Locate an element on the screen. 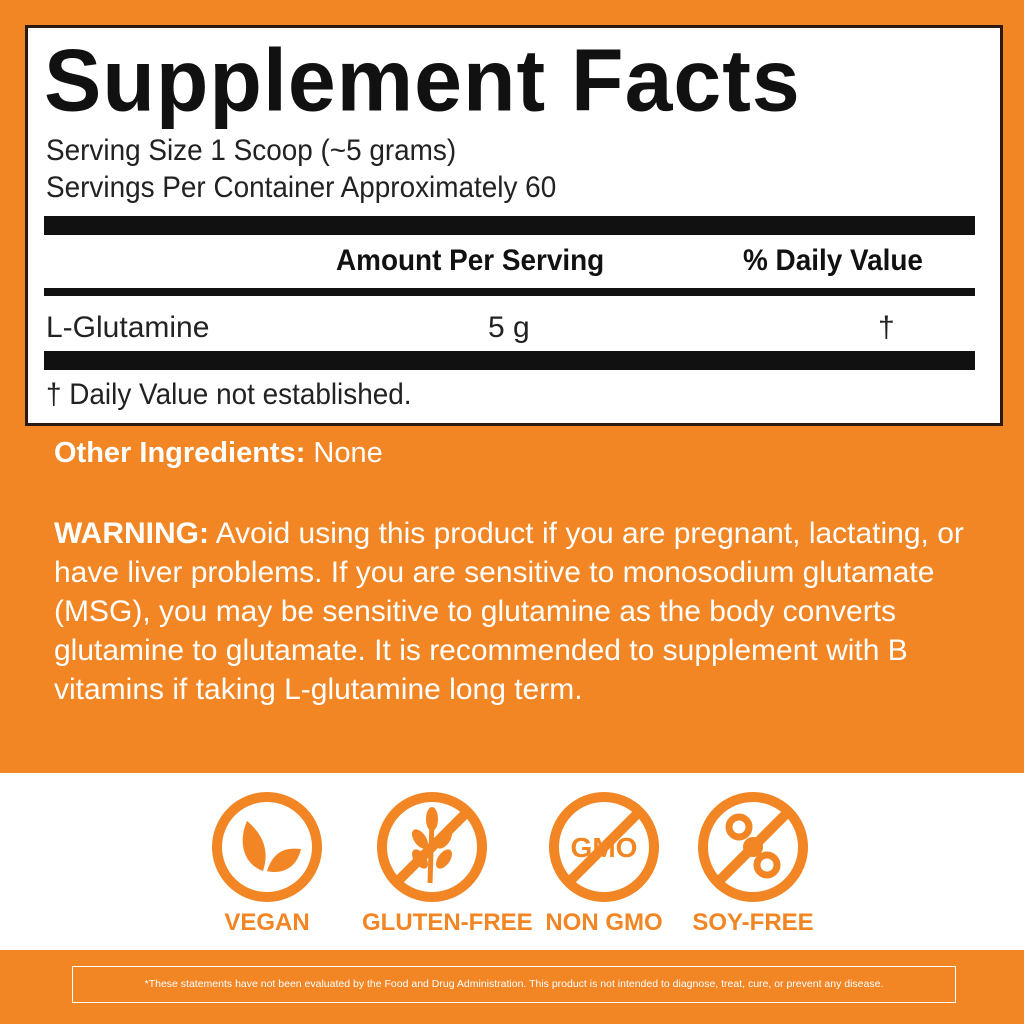 The height and width of the screenshot is (1024, 1024). badge-vegan: VEGAN is located at coordinates (267, 864).